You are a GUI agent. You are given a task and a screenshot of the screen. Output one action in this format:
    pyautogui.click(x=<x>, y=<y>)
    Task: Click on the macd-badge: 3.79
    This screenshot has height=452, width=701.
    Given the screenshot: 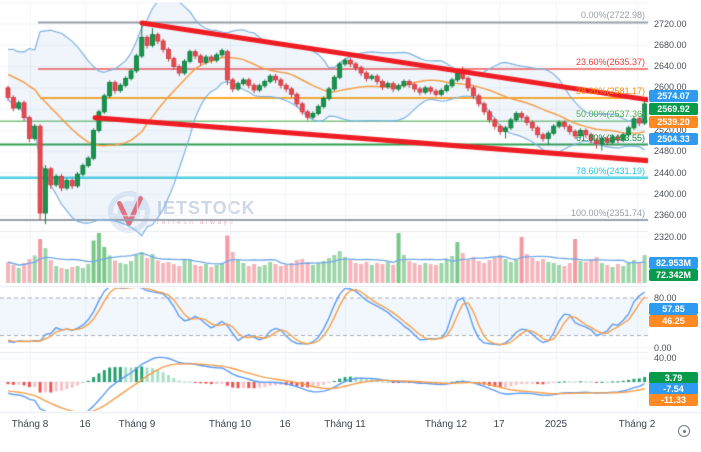 What is the action you would take?
    pyautogui.click(x=673, y=378)
    